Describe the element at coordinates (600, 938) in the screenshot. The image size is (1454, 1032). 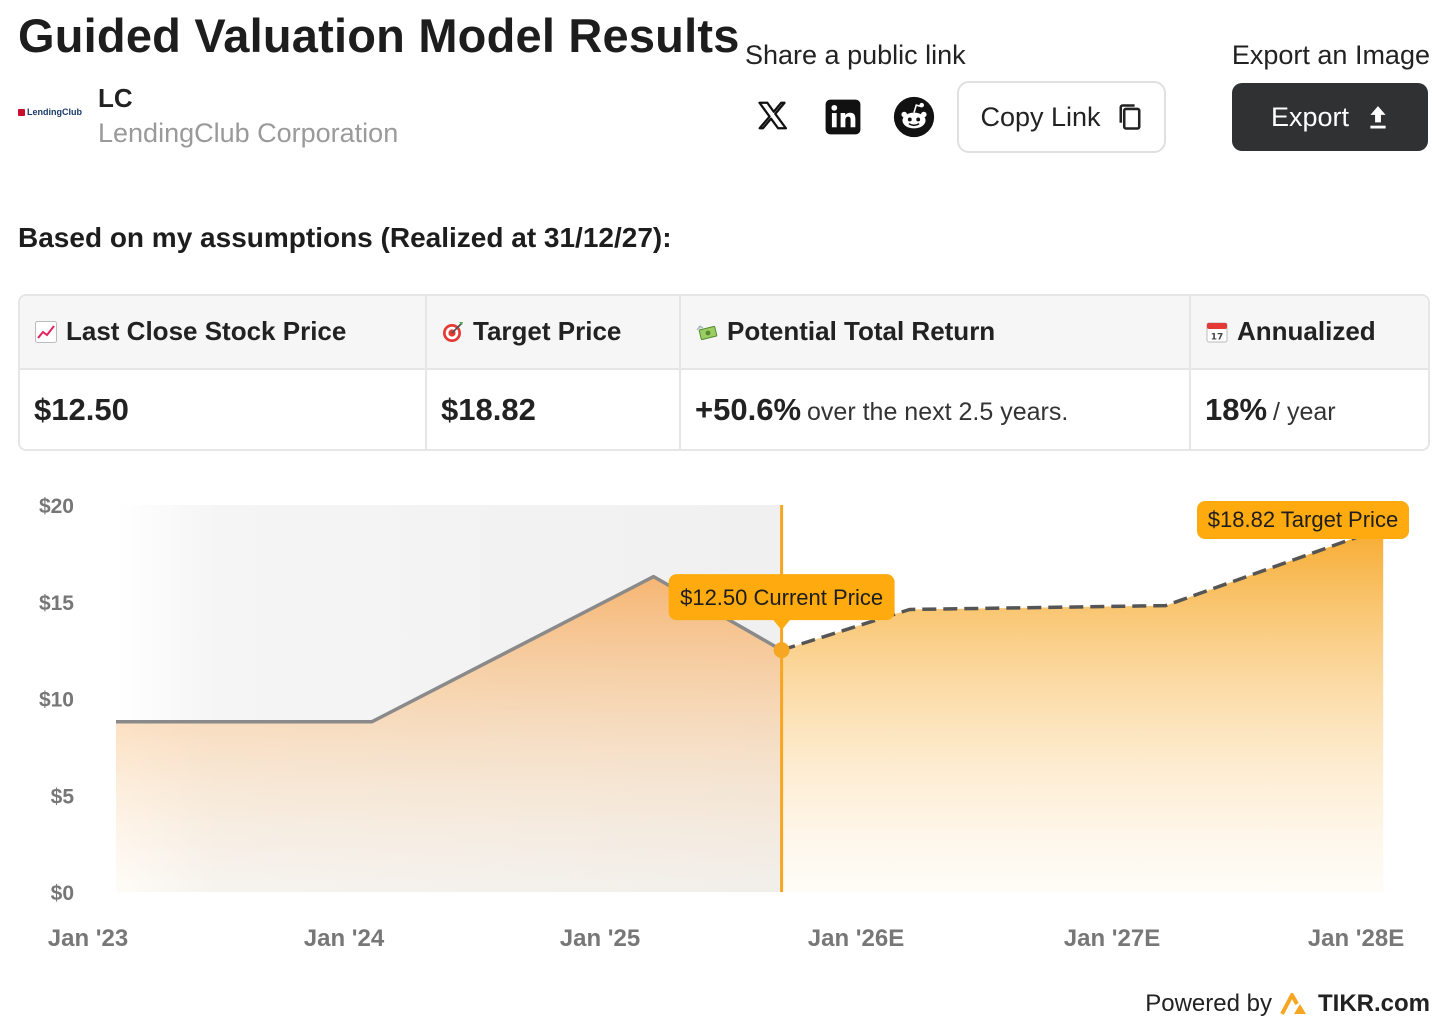
I see `x-tick-label: Jan '25` at that location.